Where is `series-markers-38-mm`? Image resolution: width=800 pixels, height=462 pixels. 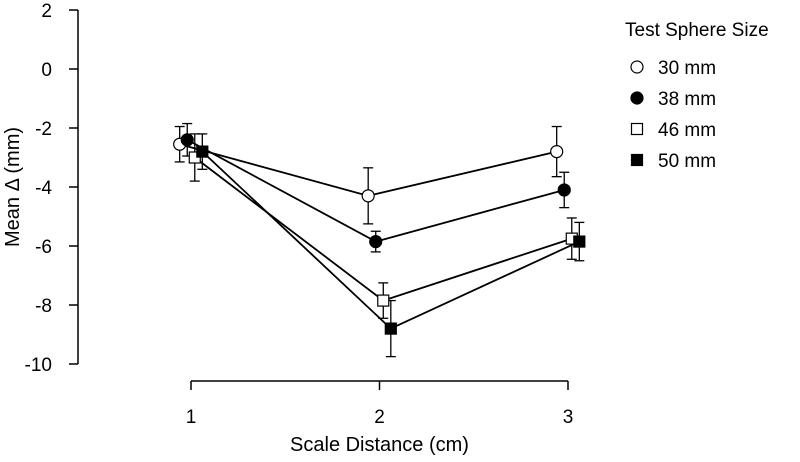
series-markers-38-mm is located at coordinates (375, 191).